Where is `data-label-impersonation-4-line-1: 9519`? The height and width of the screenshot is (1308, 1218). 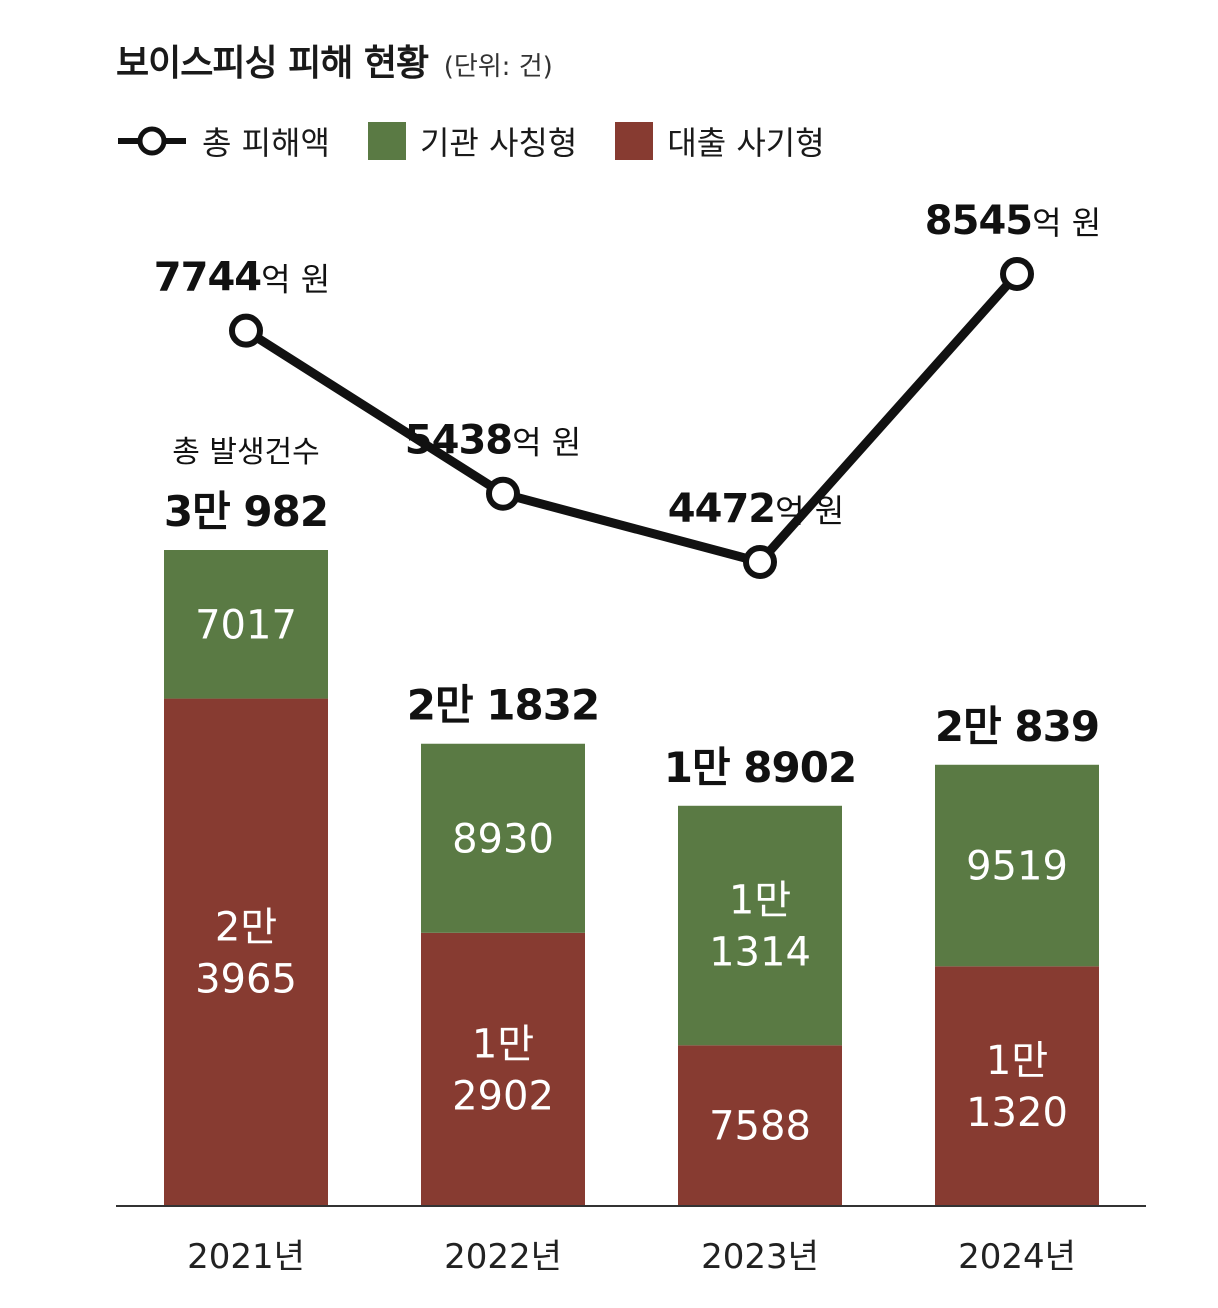 data-label-impersonation-4-line-1: 9519 is located at coordinates (1017, 867).